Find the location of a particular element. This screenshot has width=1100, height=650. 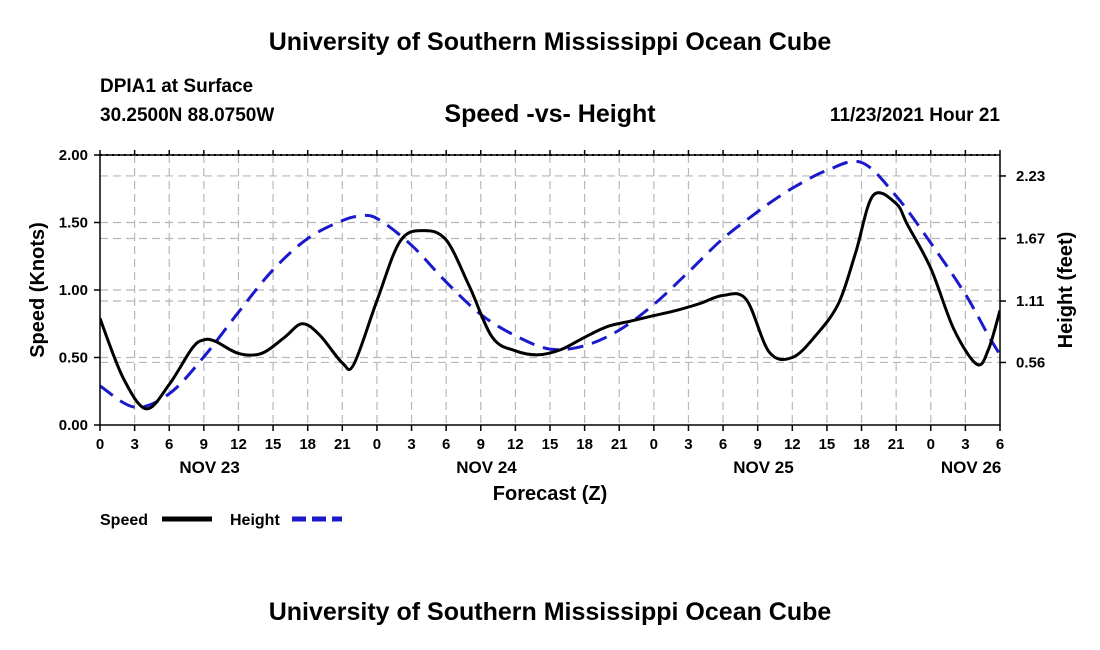

y-axis-label: Speed (Knots) is located at coordinates (38, 290).